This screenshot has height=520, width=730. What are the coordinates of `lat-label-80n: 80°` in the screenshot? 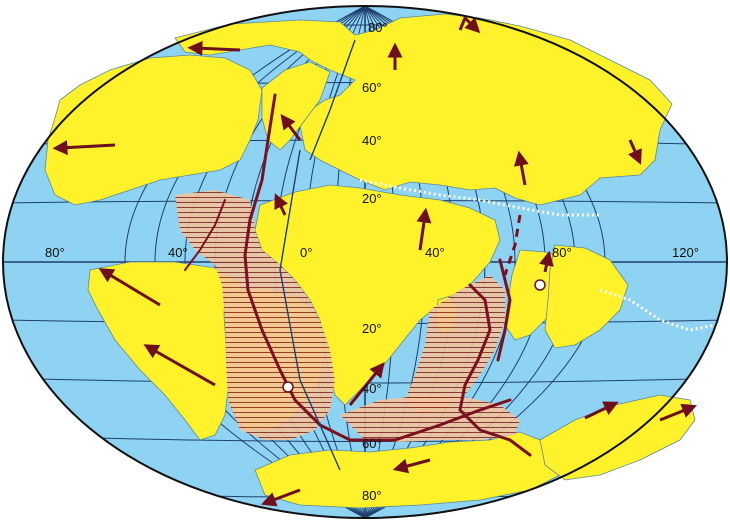 It's located at (378, 27).